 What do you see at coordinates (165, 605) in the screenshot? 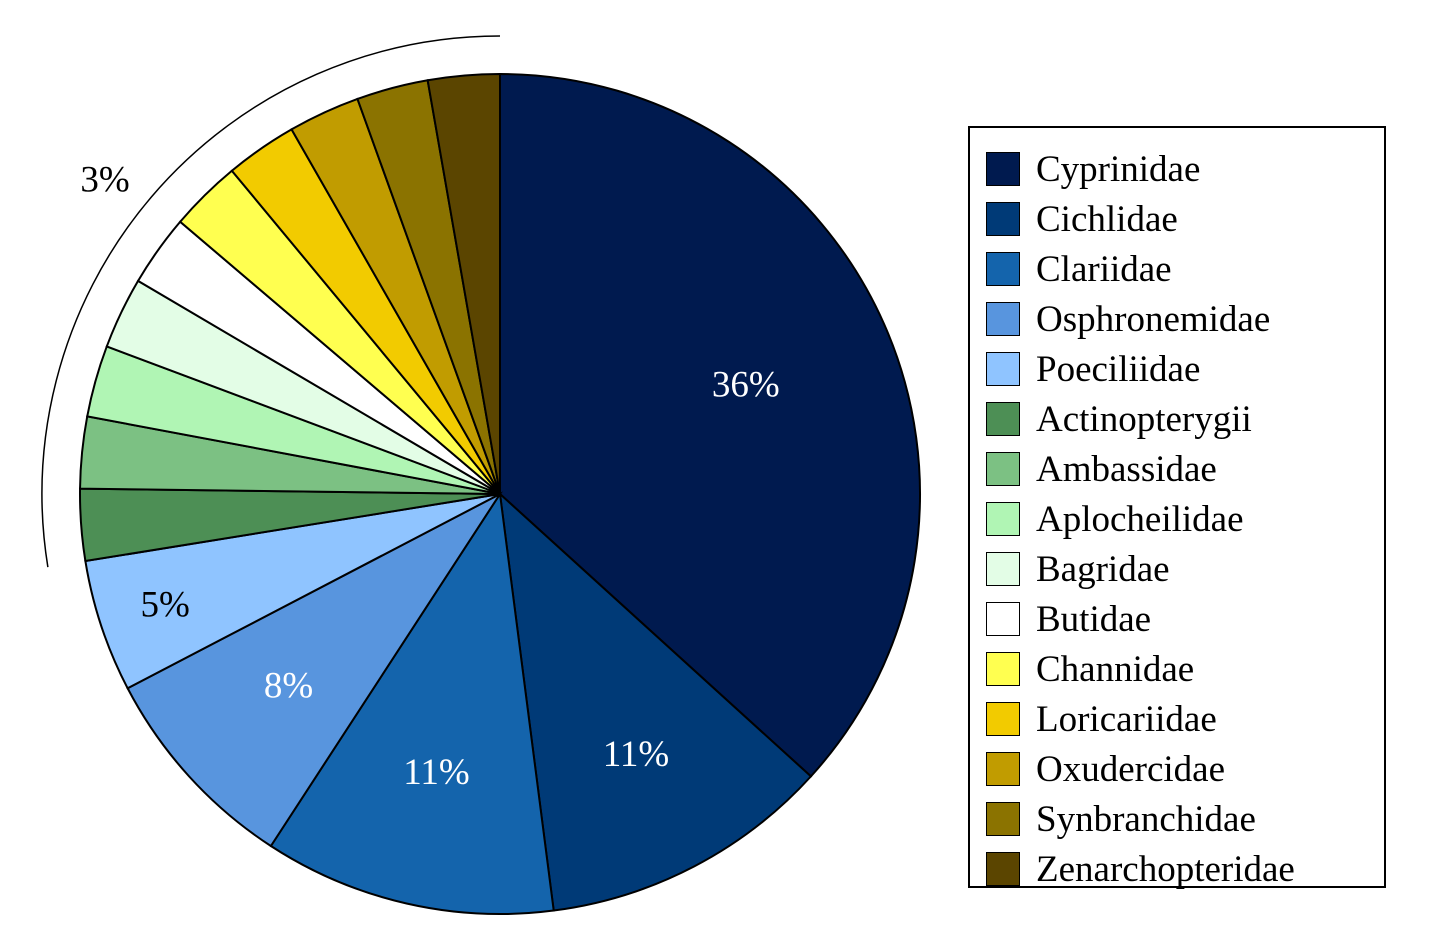
I see `data-label-poeciliidae: 5%` at bounding box center [165, 605].